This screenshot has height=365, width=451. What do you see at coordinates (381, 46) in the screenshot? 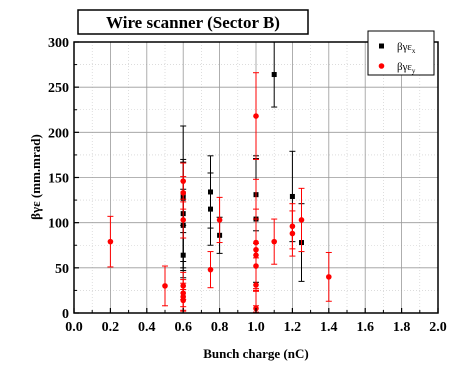
I see `legend-marker-square` at bounding box center [381, 46].